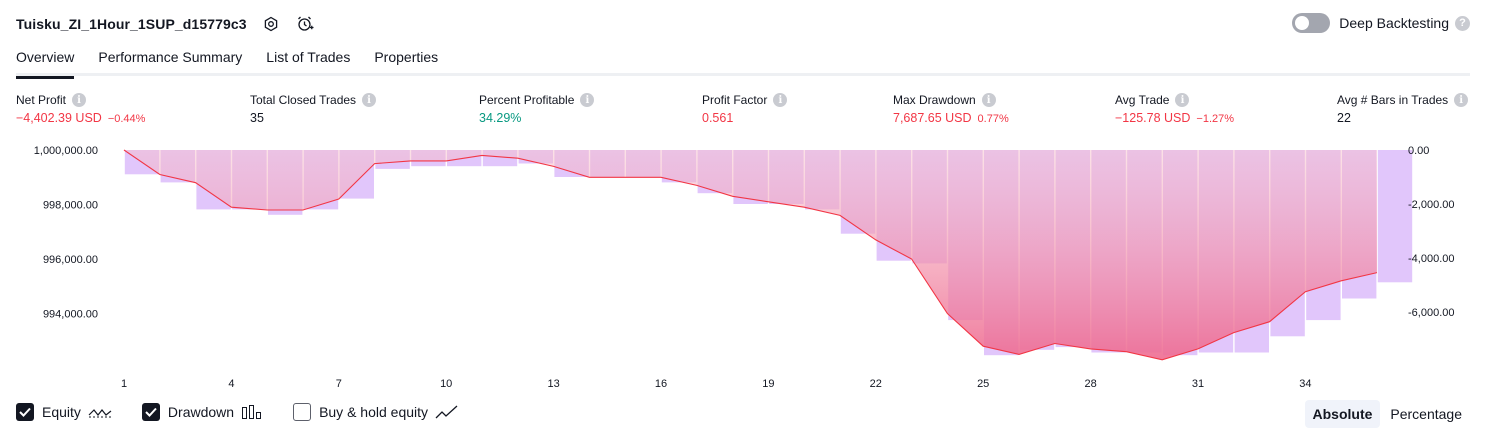 This screenshot has height=438, width=1486. What do you see at coordinates (41, 100) in the screenshot?
I see `metric-label: Net Profit` at bounding box center [41, 100].